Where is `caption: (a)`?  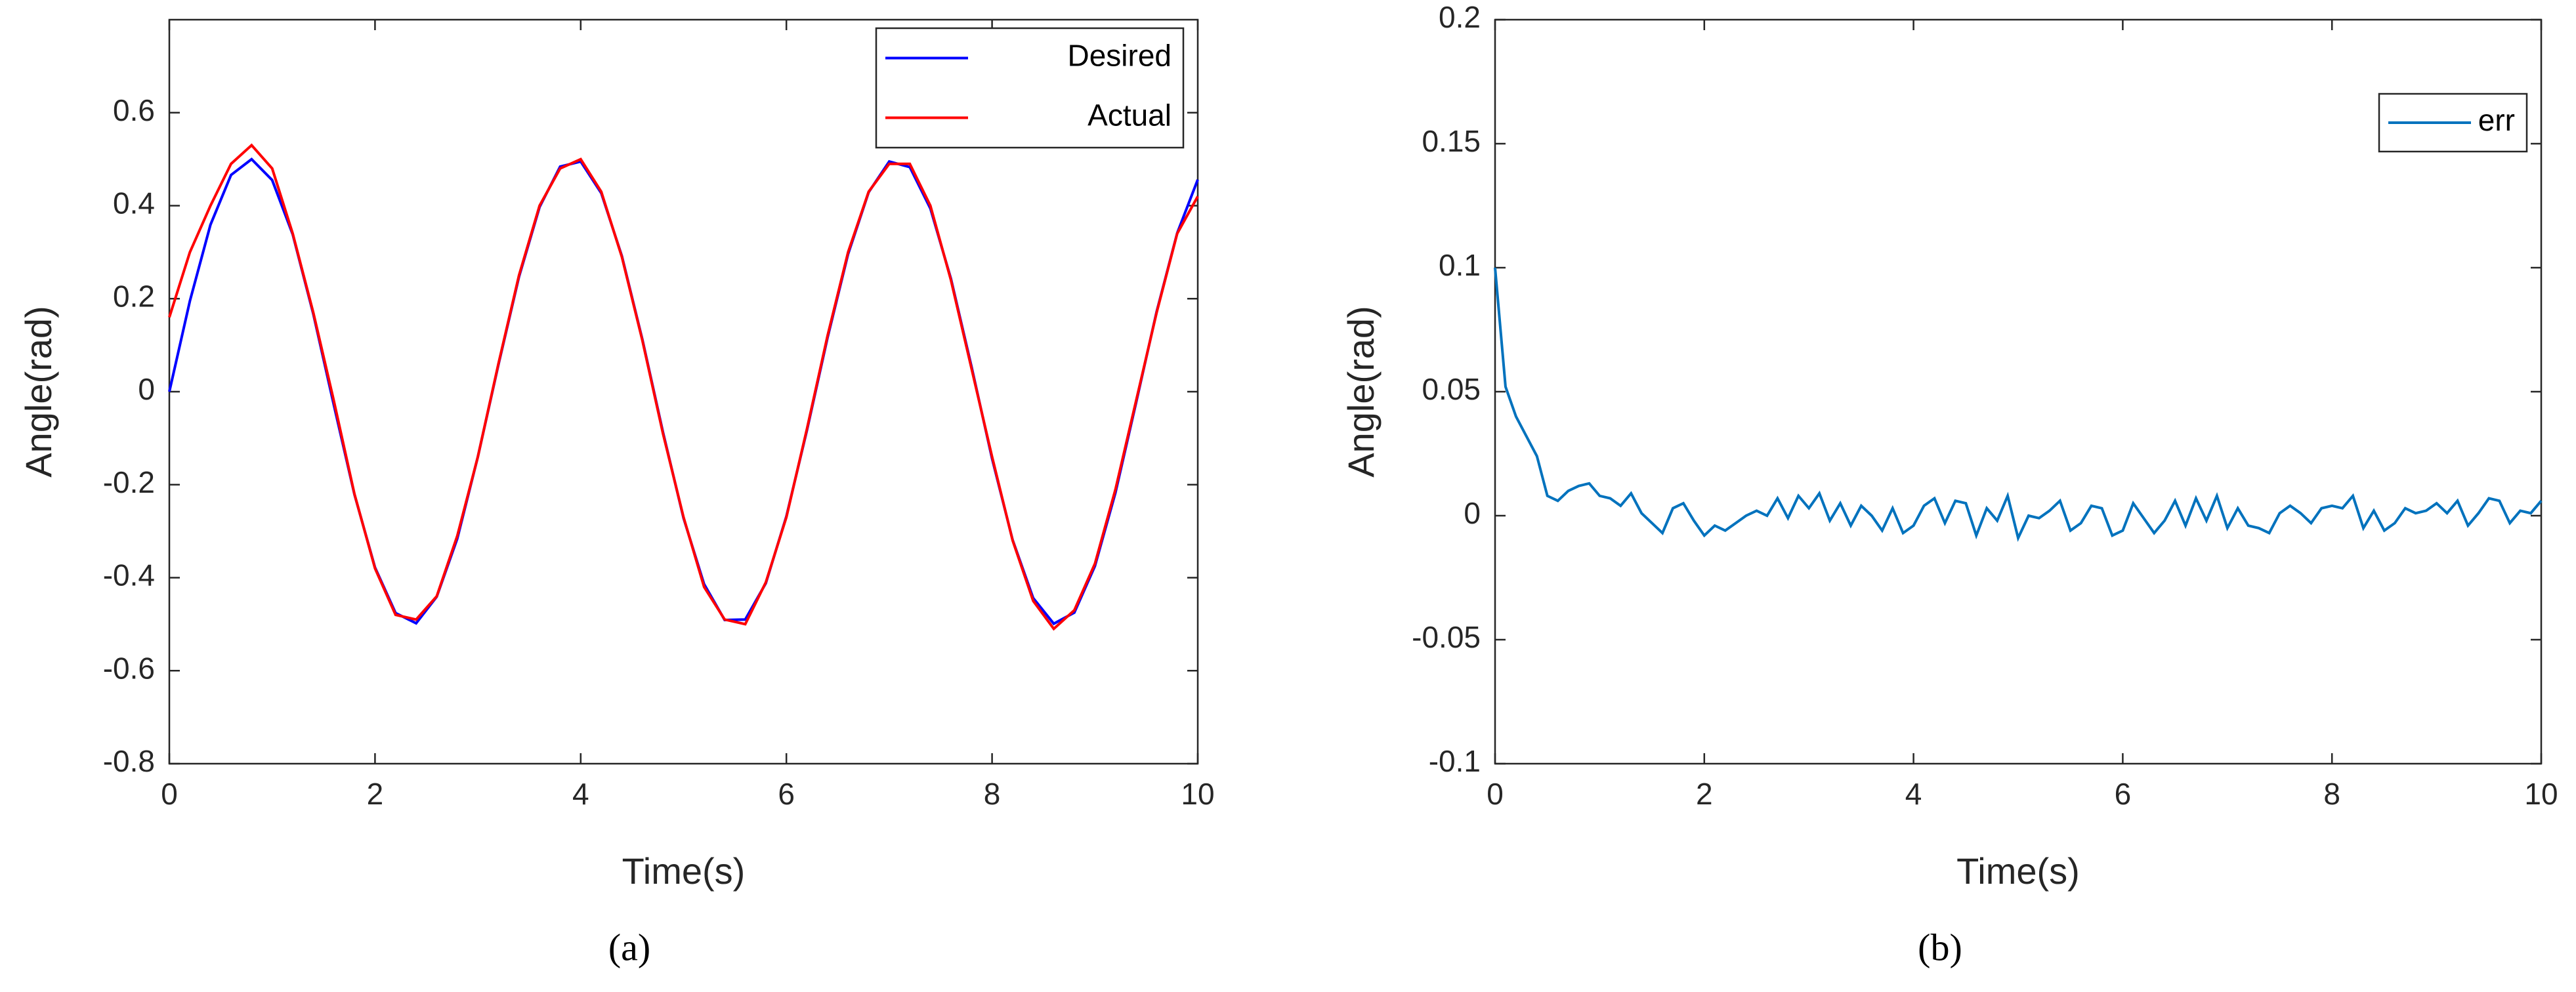 caption: (a) is located at coordinates (629, 947).